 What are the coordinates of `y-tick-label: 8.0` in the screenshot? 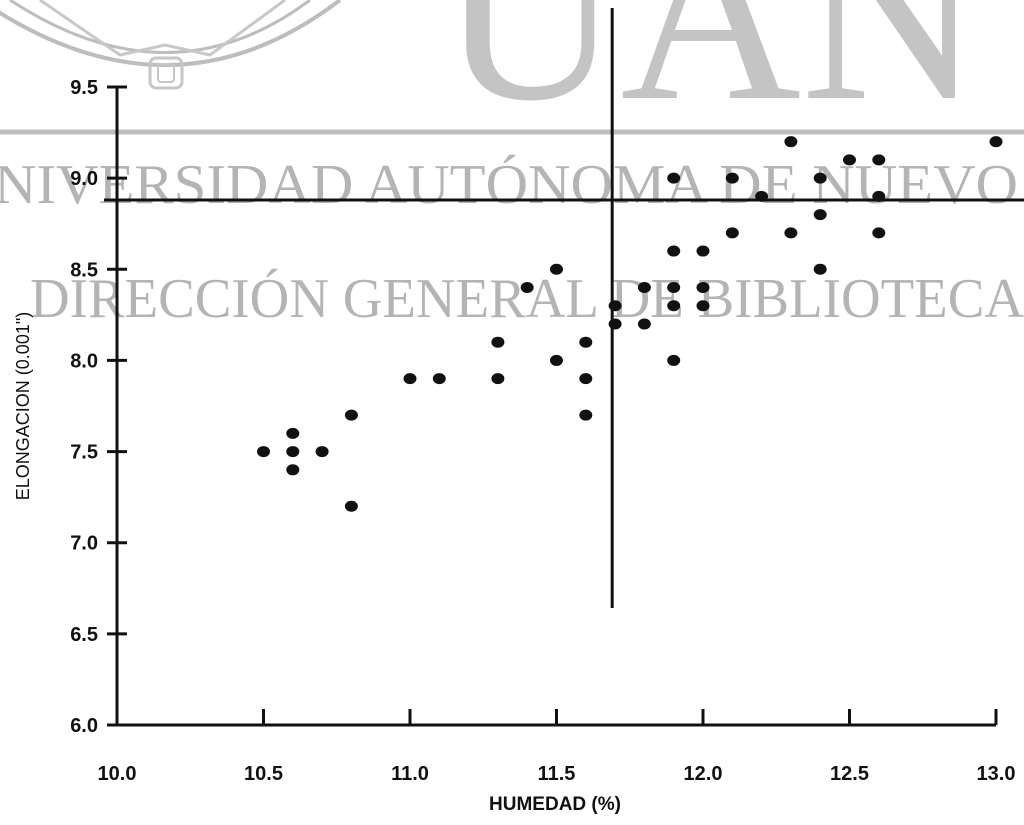 It's located at (84, 361).